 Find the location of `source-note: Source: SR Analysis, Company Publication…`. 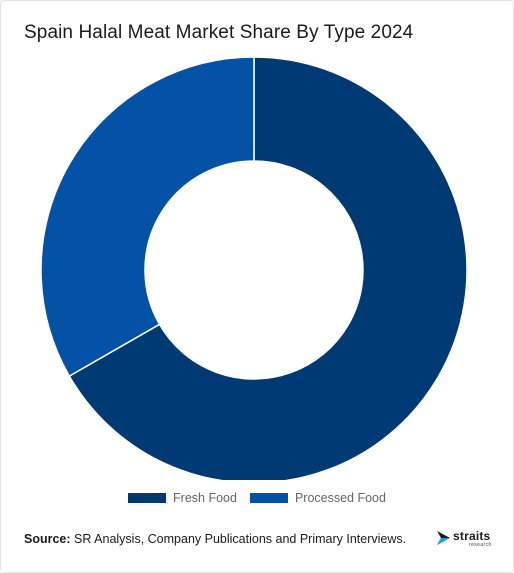

source-note: Source: SR Analysis, Company Publication… is located at coordinates (215, 539).